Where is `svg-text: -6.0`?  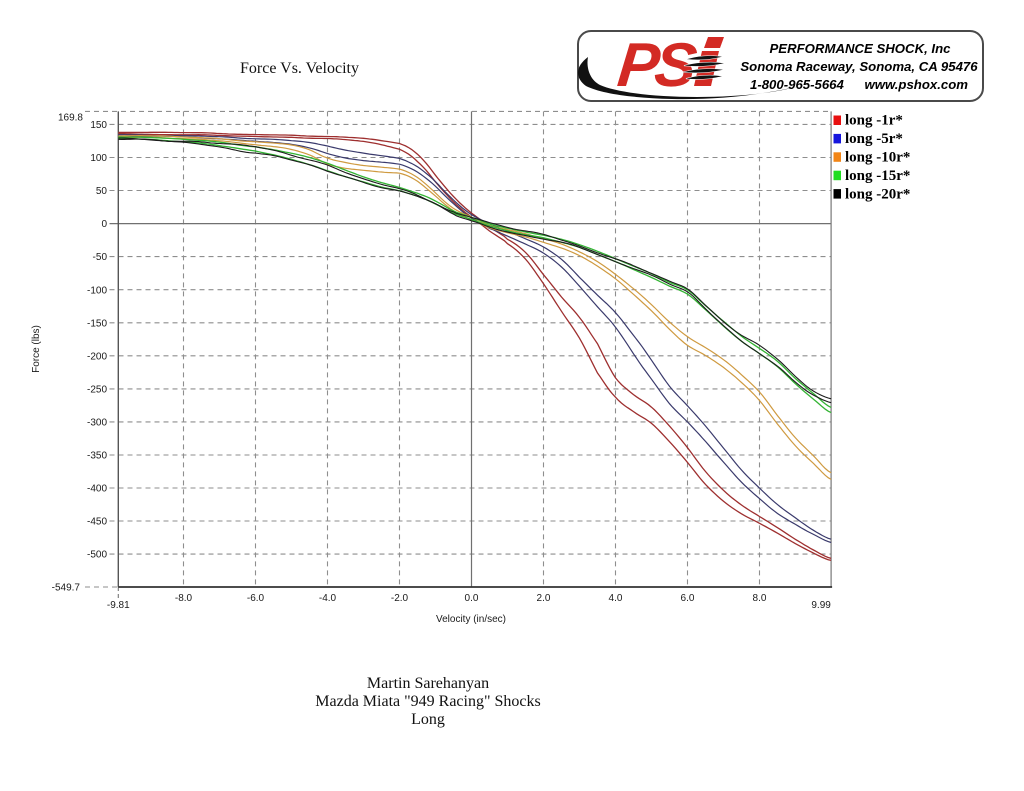
svg-text: -6.0 is located at coordinates (256, 598).